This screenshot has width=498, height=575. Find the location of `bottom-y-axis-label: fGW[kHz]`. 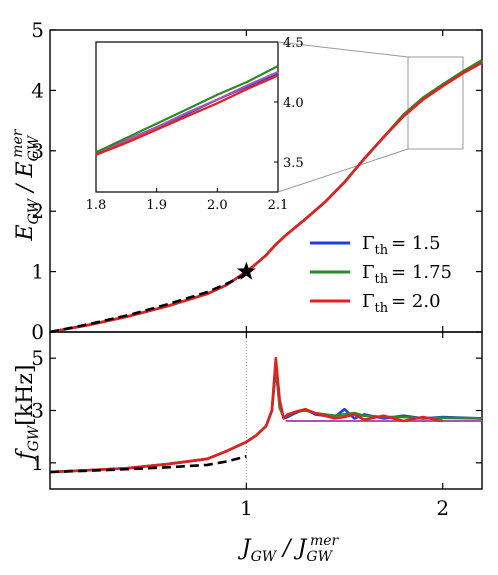

bottom-y-axis-label: fGW[kHz] is located at coordinates (27, 412).